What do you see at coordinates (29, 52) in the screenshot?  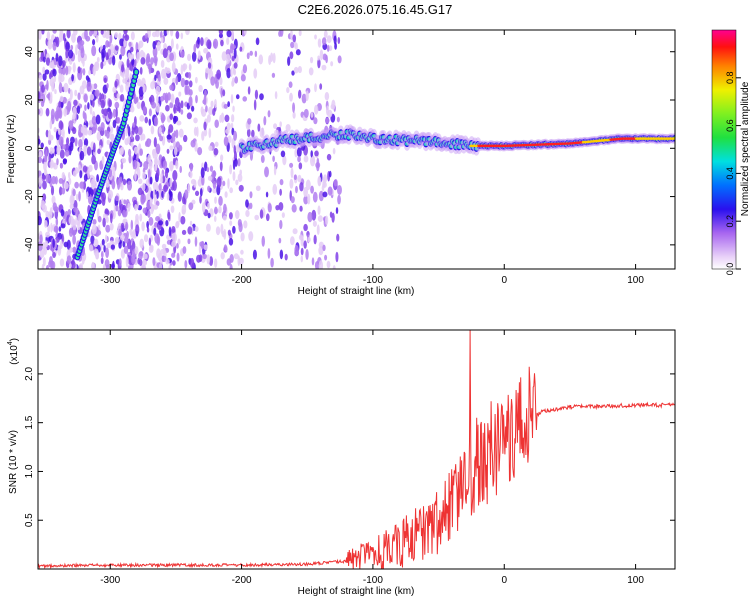 I see `y-tick-label: 40` at bounding box center [29, 52].